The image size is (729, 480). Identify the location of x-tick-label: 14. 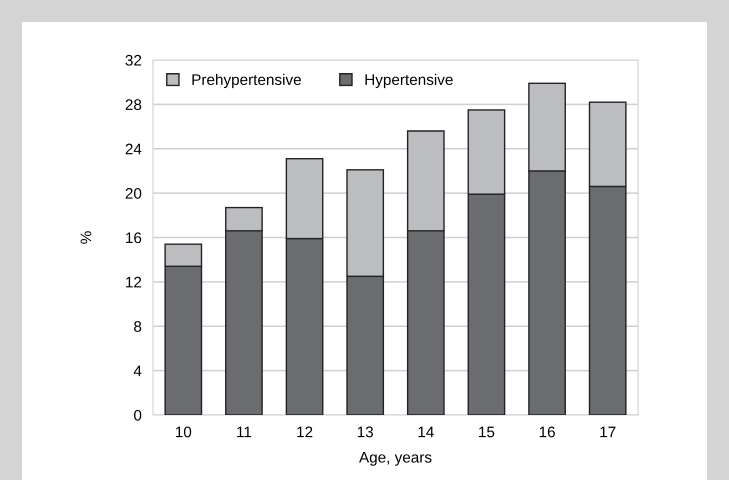
(426, 432).